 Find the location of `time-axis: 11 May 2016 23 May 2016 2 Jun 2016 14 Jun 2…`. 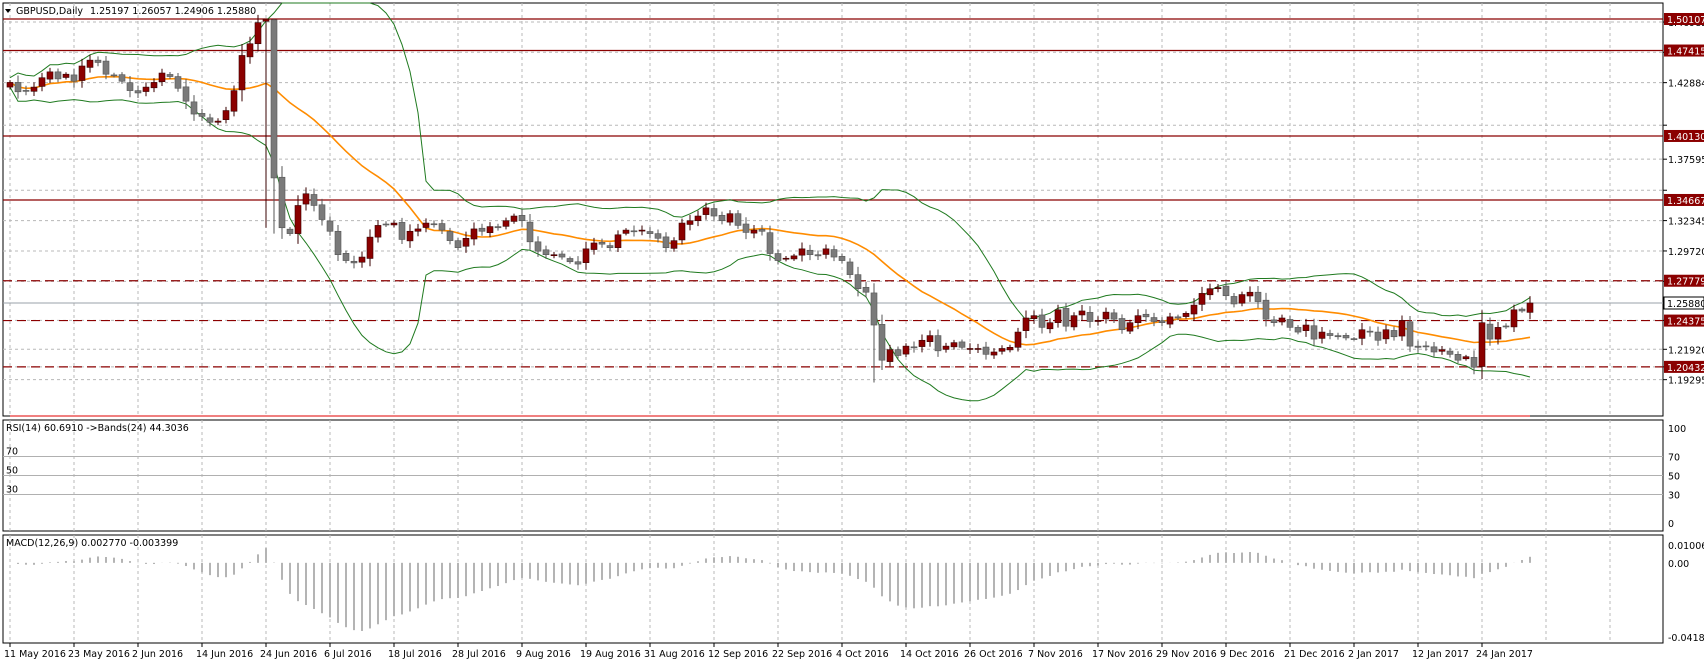

time-axis: 11 May 2016 23 May 2016 2 Jun 2016 14 Jun 2… is located at coordinates (768, 651).